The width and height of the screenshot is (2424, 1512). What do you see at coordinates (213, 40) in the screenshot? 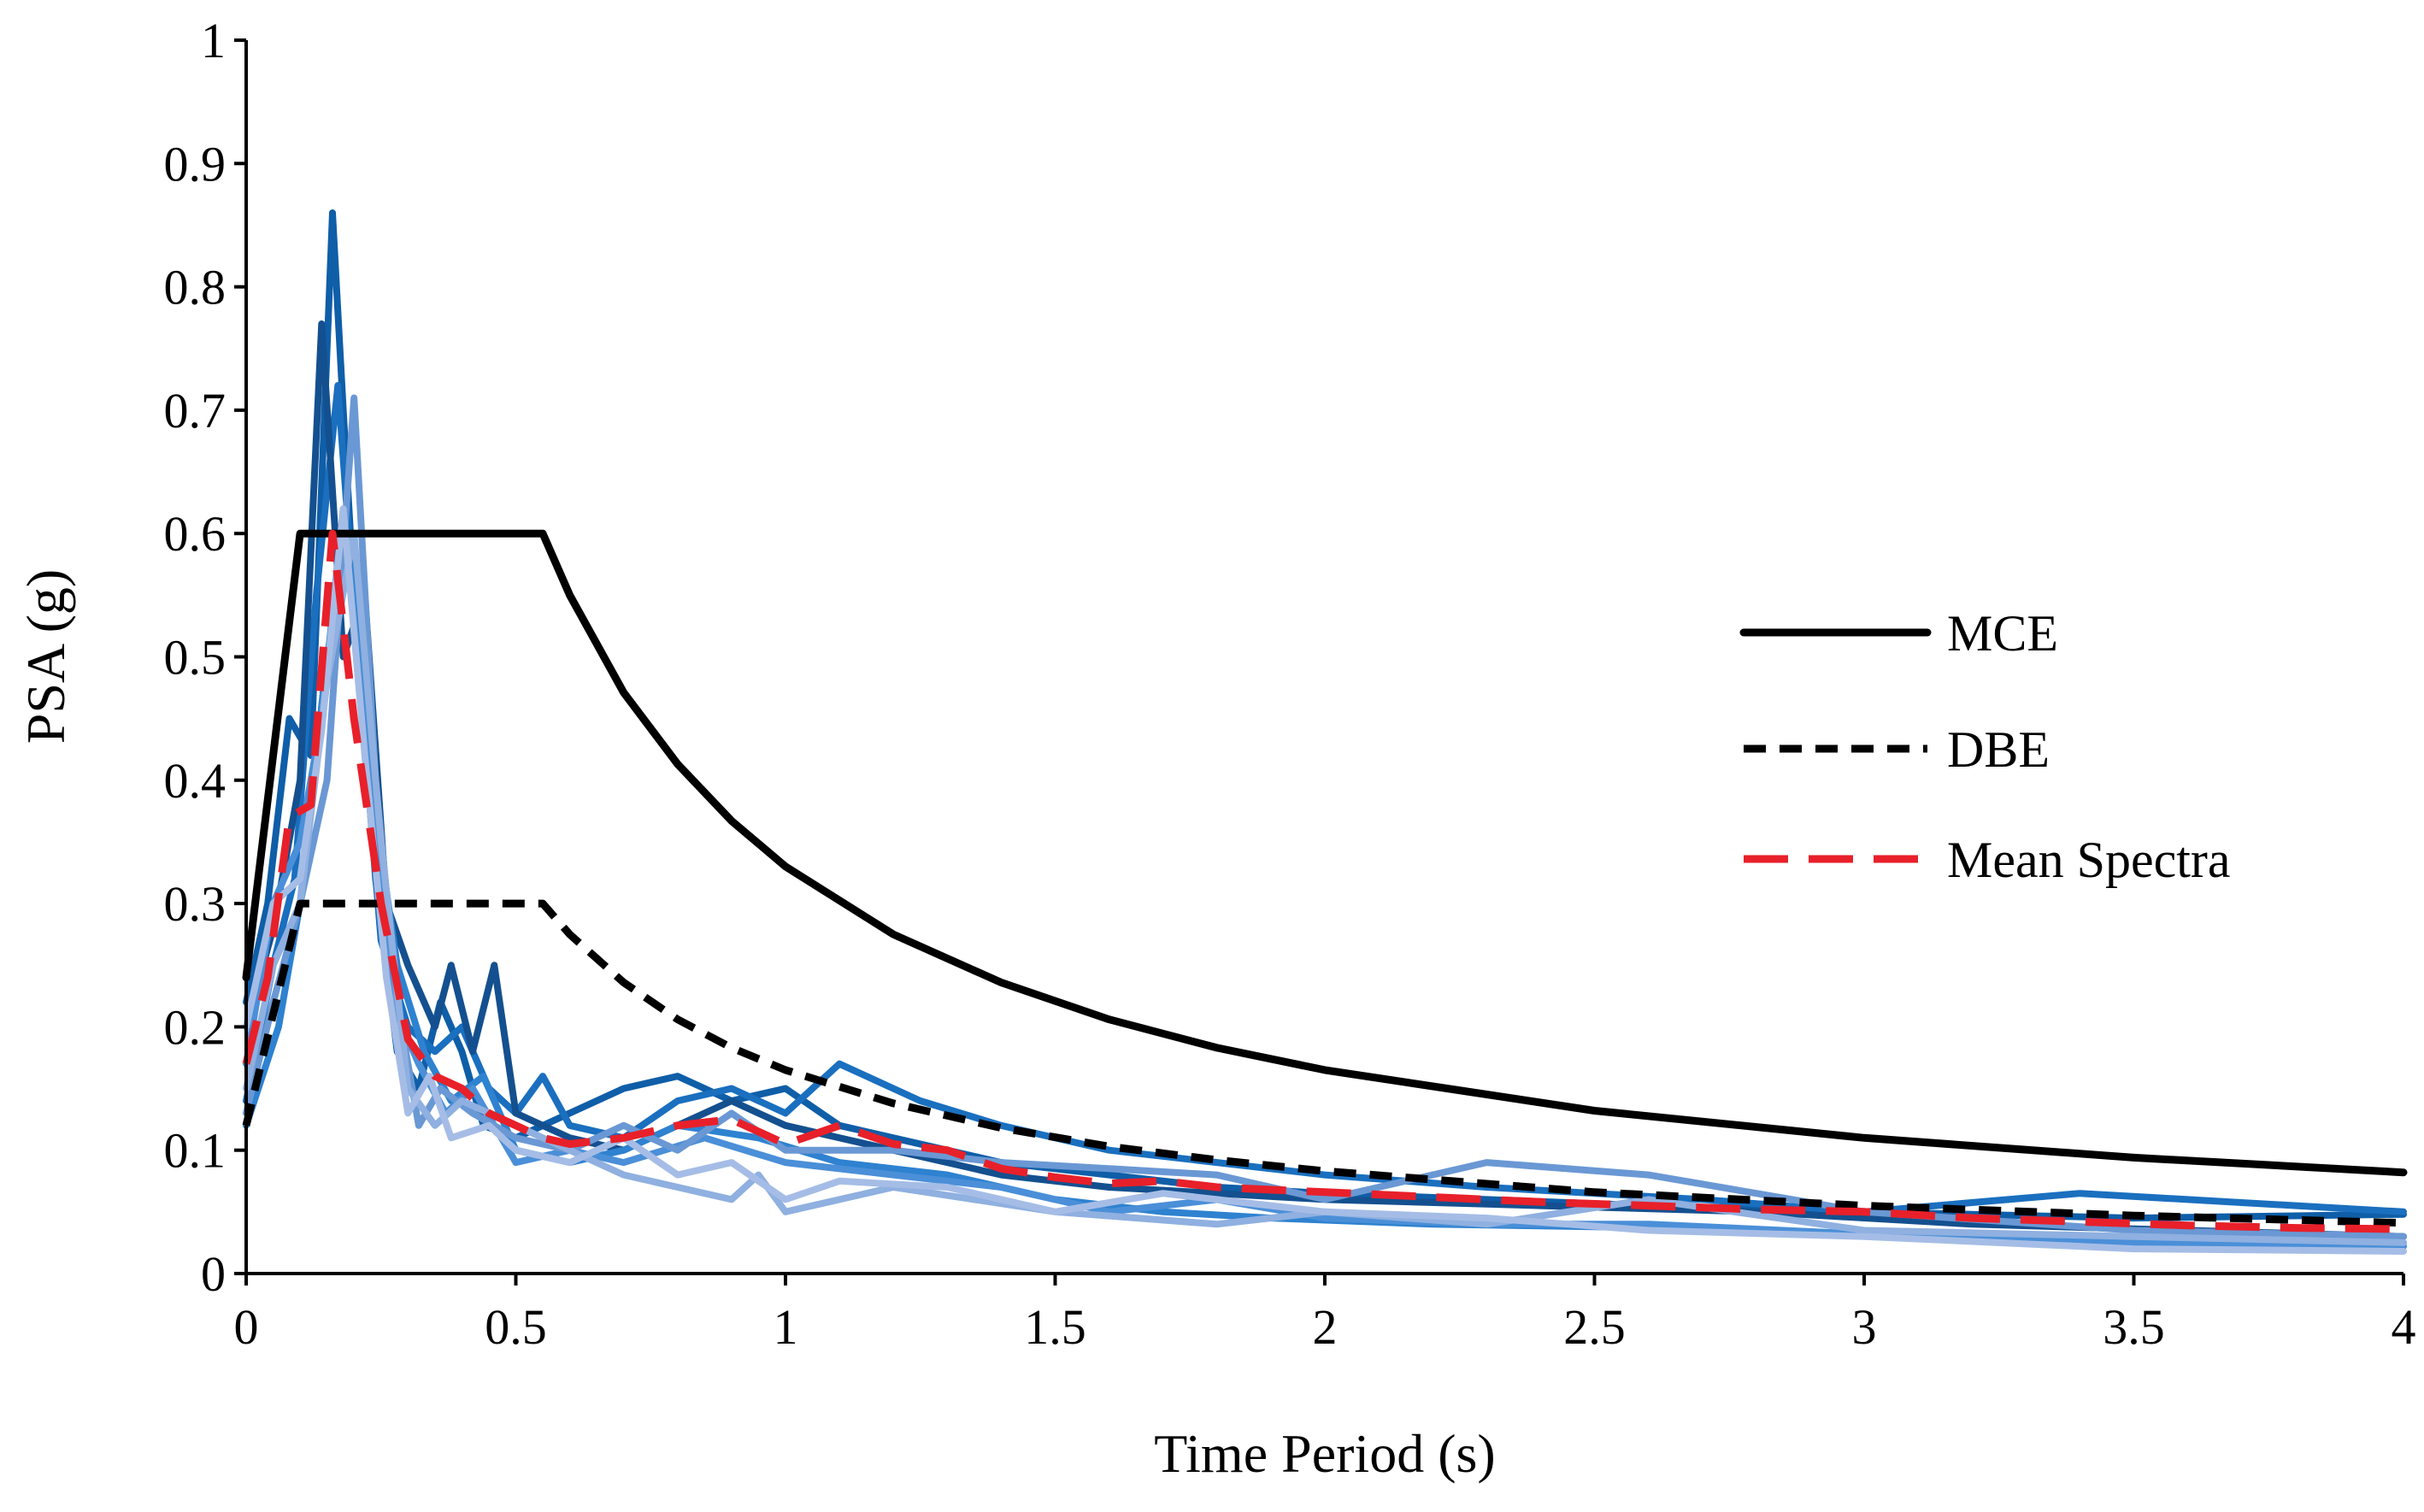
I see `y-tick-label: 1` at bounding box center [213, 40].